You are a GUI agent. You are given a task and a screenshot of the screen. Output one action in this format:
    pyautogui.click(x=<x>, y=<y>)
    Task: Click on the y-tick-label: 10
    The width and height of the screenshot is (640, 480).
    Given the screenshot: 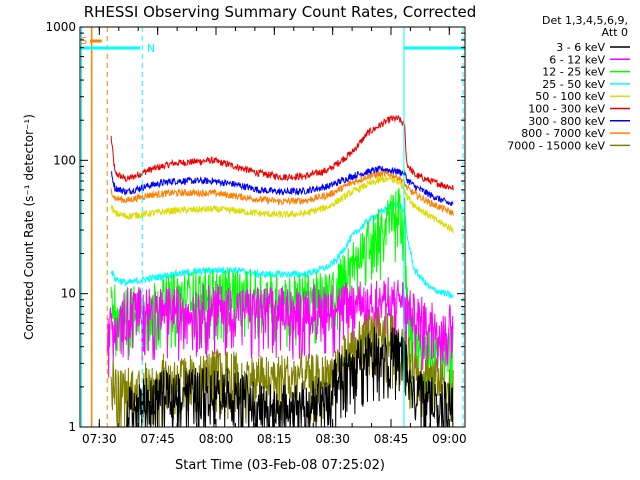 What is the action you would take?
    pyautogui.click(x=68, y=294)
    